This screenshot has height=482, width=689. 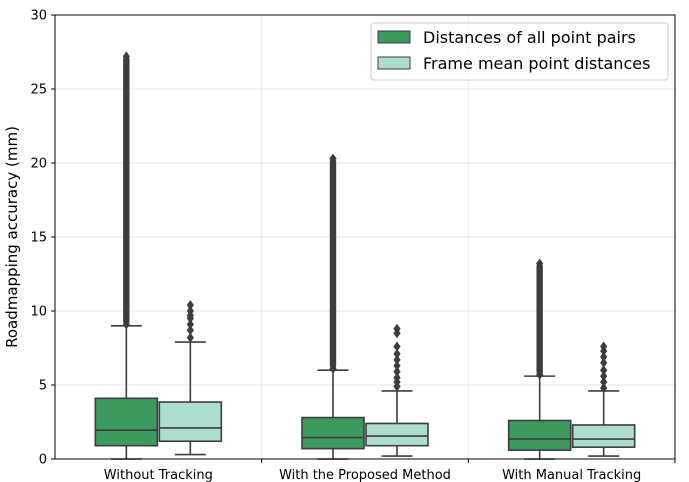 What do you see at coordinates (158, 475) in the screenshot?
I see `x-tick-label: Without Tracking` at bounding box center [158, 475].